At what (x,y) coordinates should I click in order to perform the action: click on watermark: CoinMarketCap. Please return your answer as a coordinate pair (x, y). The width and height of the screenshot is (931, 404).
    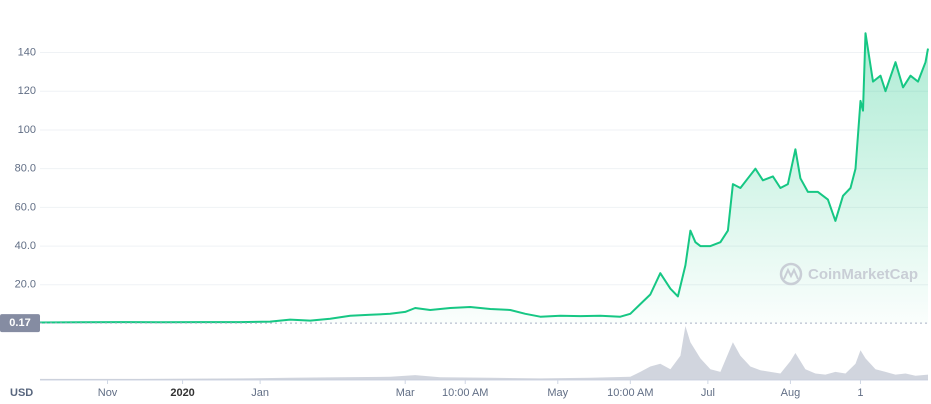
    Looking at the image, I should click on (848, 274).